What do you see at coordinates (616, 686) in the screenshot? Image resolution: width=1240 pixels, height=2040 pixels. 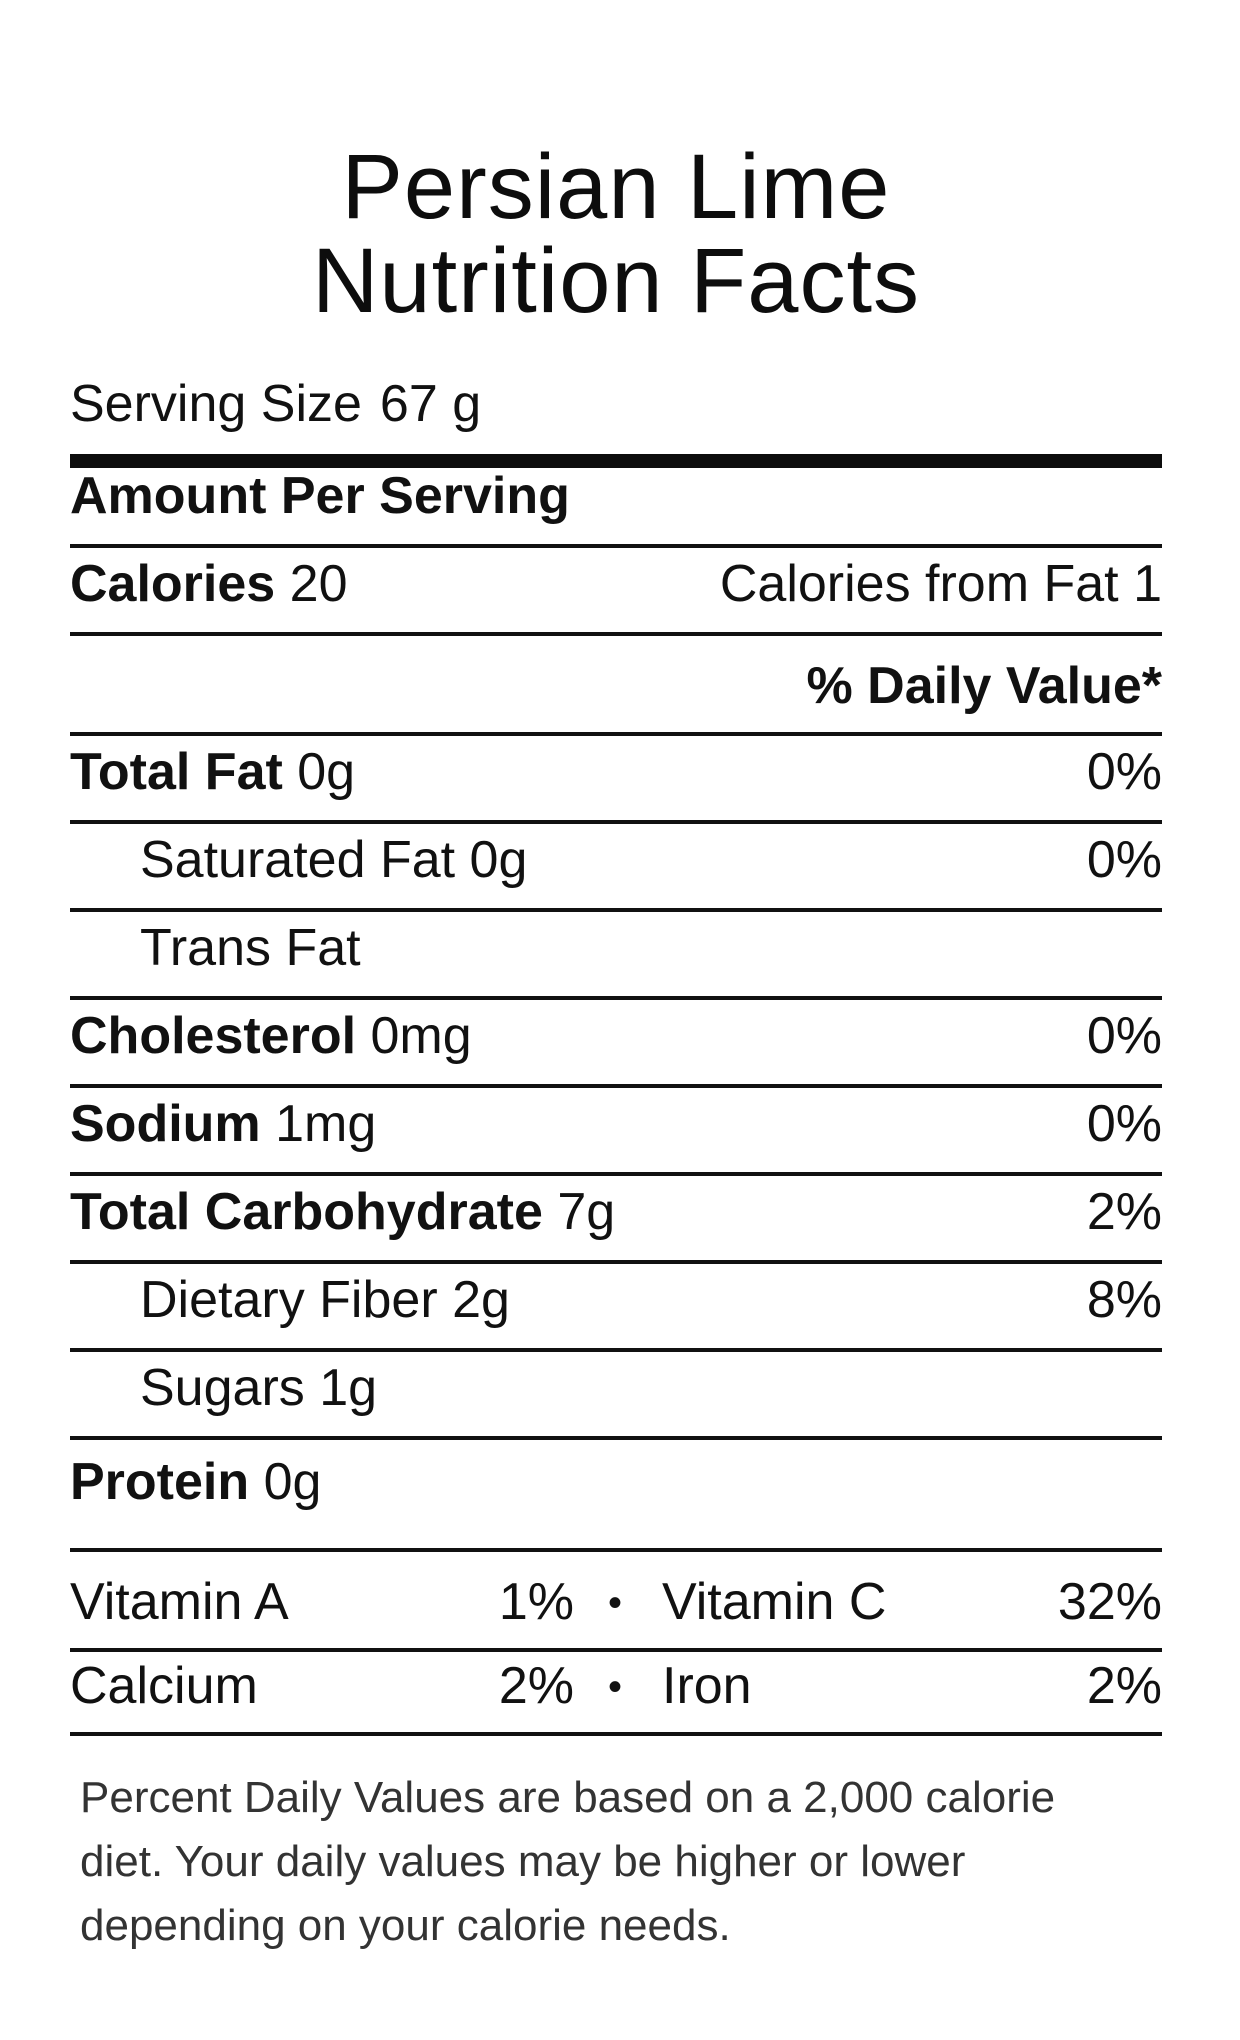 I see `daily-value-header-row: % Daily Value*` at bounding box center [616, 686].